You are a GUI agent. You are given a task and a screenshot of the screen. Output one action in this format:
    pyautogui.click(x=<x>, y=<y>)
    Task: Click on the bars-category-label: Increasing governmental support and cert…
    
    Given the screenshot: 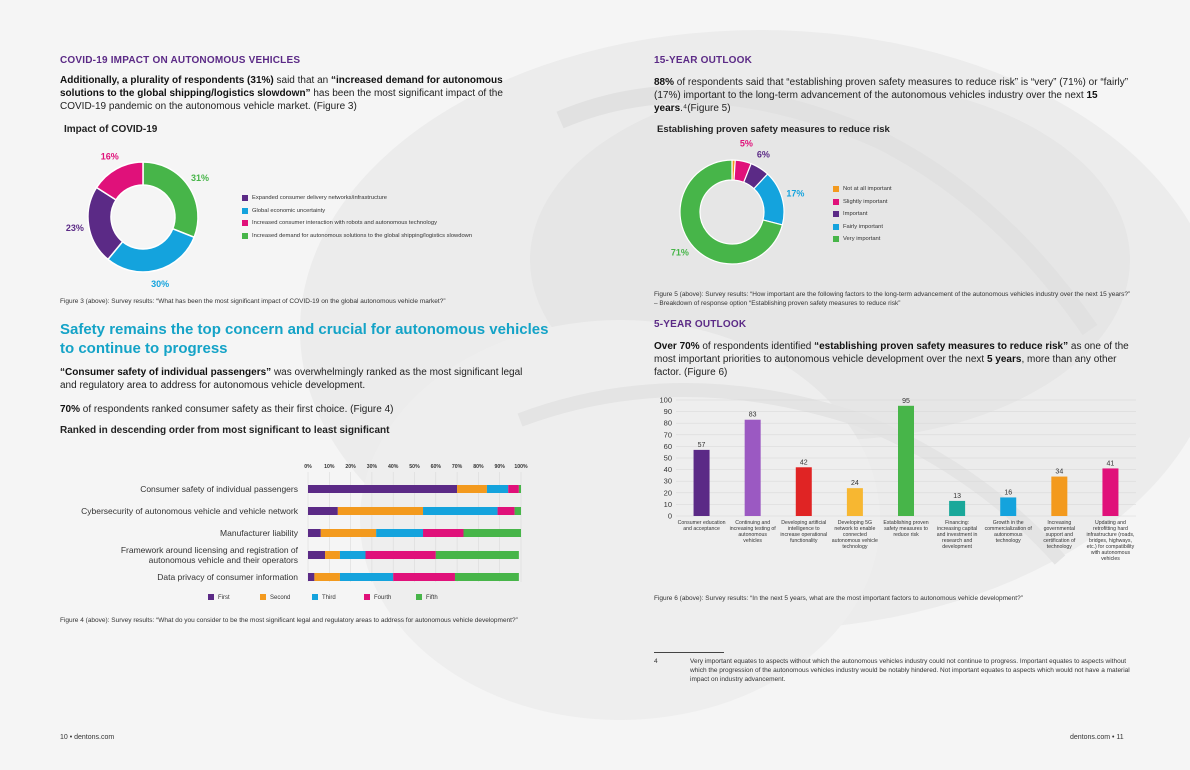 What is the action you would take?
    pyautogui.click(x=1059, y=535)
    